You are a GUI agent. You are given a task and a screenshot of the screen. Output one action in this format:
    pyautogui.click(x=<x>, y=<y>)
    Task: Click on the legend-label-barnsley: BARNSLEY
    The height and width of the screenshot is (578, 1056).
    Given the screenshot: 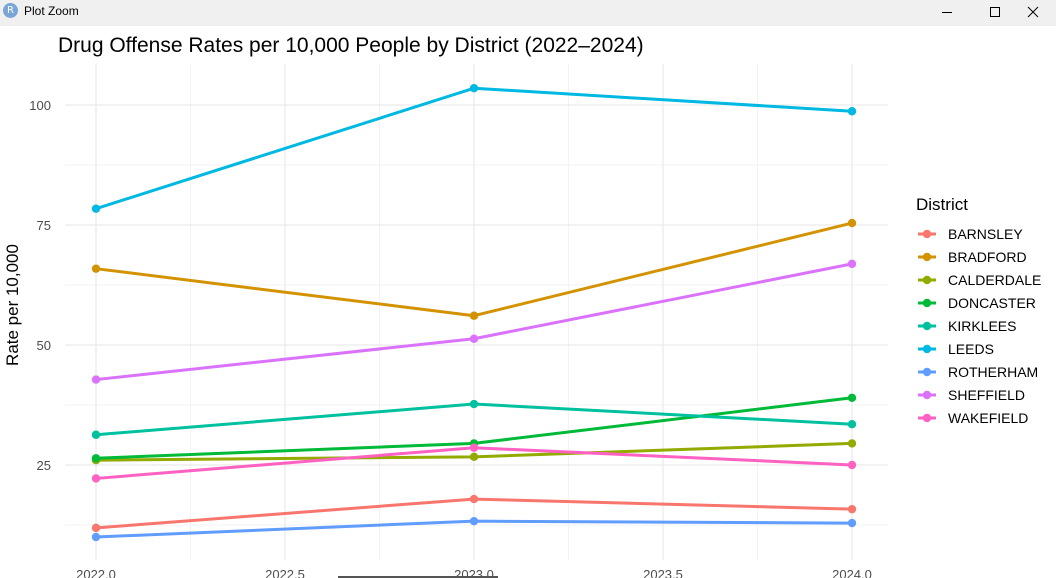 What is the action you would take?
    pyautogui.click(x=985, y=234)
    